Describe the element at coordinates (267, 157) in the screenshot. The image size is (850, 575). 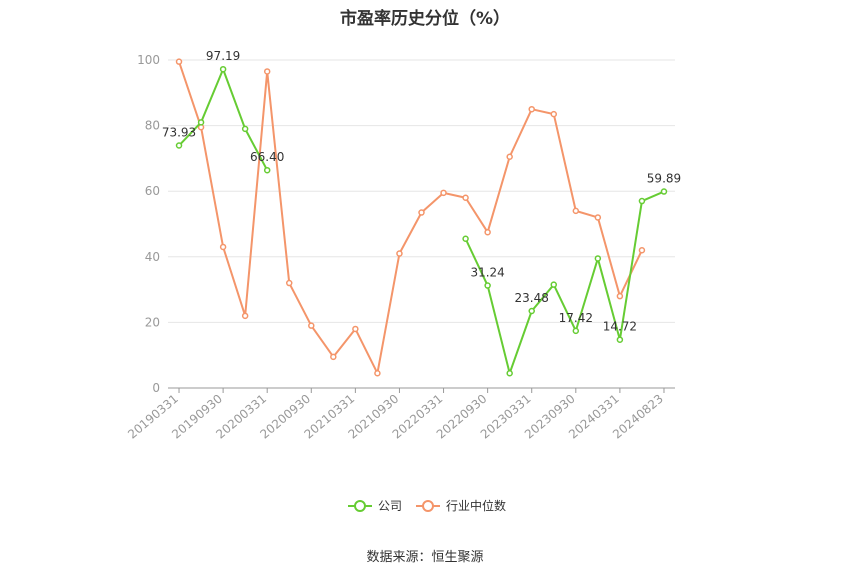
I see `data-label-company: 66.40` at that location.